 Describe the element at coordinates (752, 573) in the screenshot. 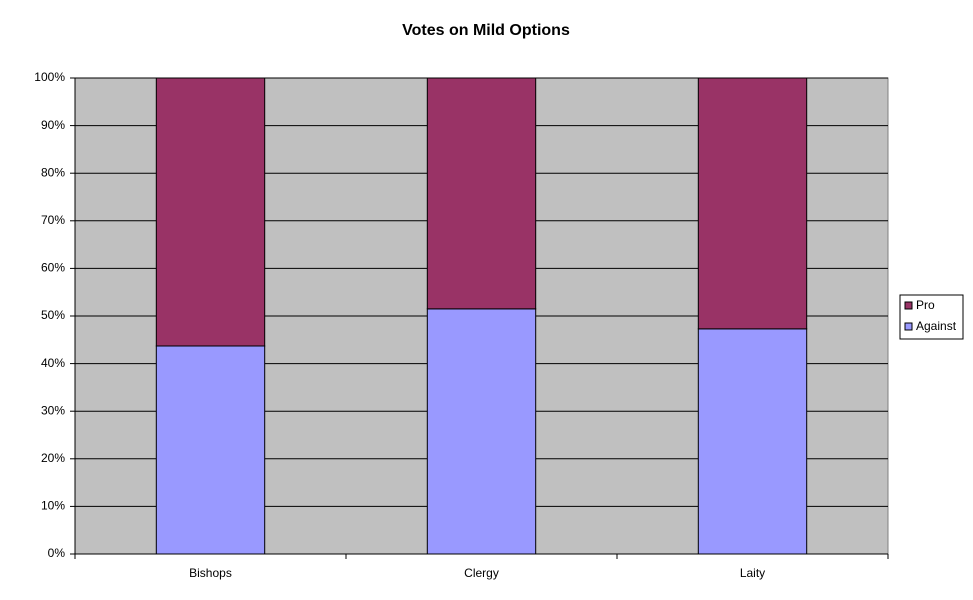

I see `x-tick-label: Laity` at that location.